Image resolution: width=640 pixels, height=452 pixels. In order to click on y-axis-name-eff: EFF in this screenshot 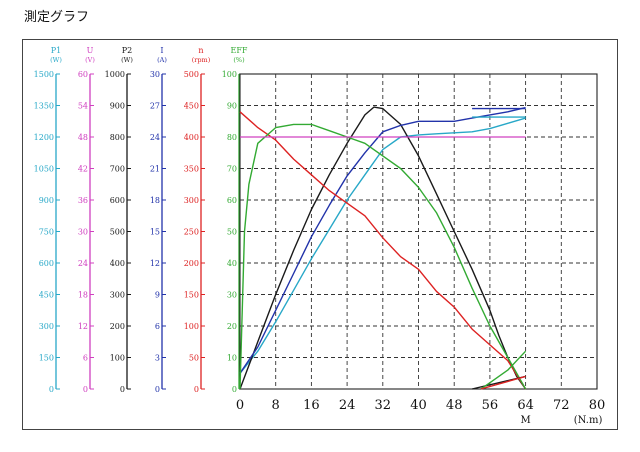, I will do `click(239, 50)`.